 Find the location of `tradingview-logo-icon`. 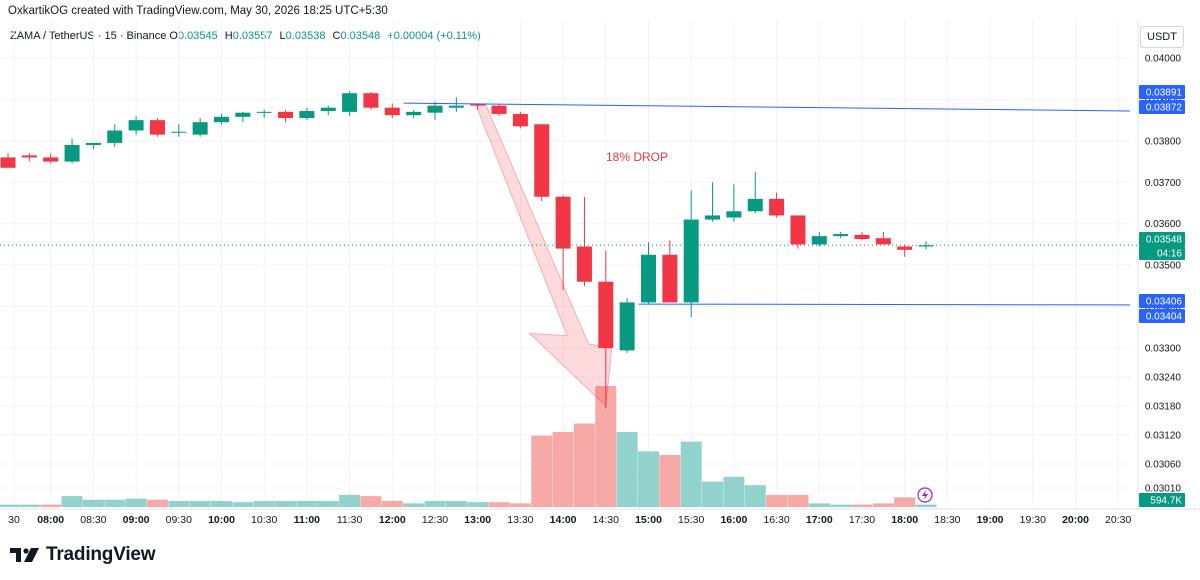

tradingview-logo-icon is located at coordinates (24, 555).